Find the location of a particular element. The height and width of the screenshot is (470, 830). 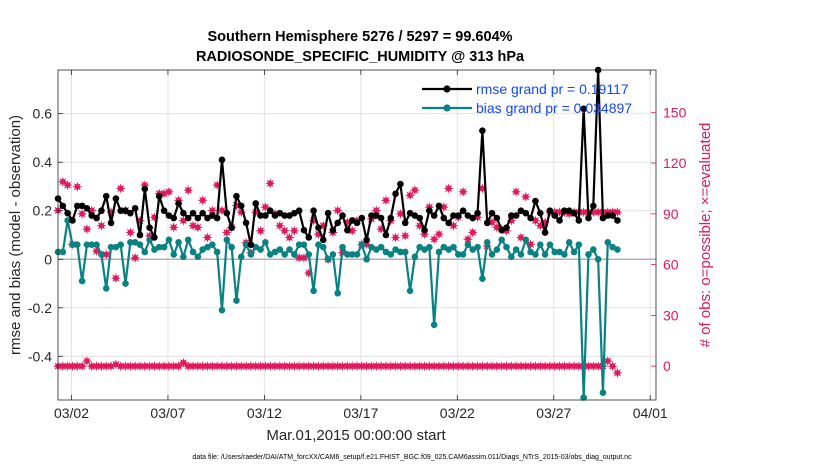

legend-label: bias grand pr = 0.034897 is located at coordinates (554, 108).